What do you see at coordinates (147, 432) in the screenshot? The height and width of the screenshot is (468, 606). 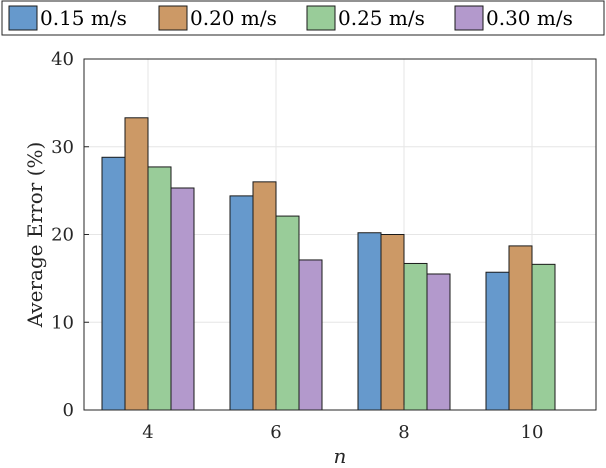 I see `x-tick-label: 4` at bounding box center [147, 432].